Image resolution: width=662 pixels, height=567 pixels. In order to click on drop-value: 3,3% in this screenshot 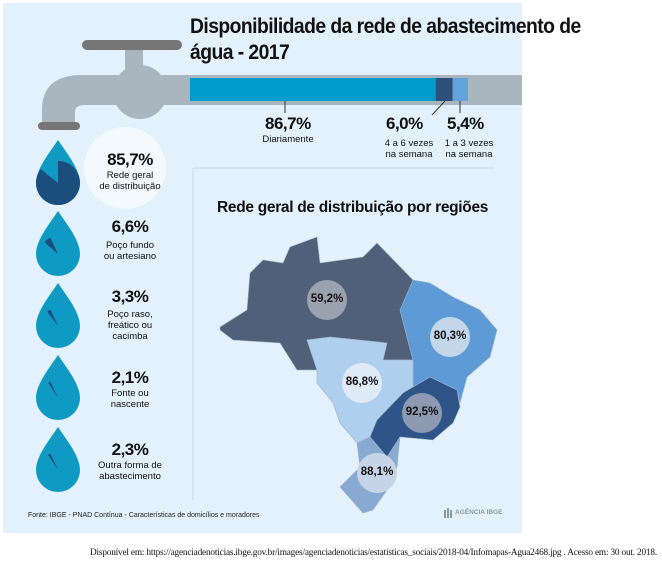, I will do `click(130, 296)`.